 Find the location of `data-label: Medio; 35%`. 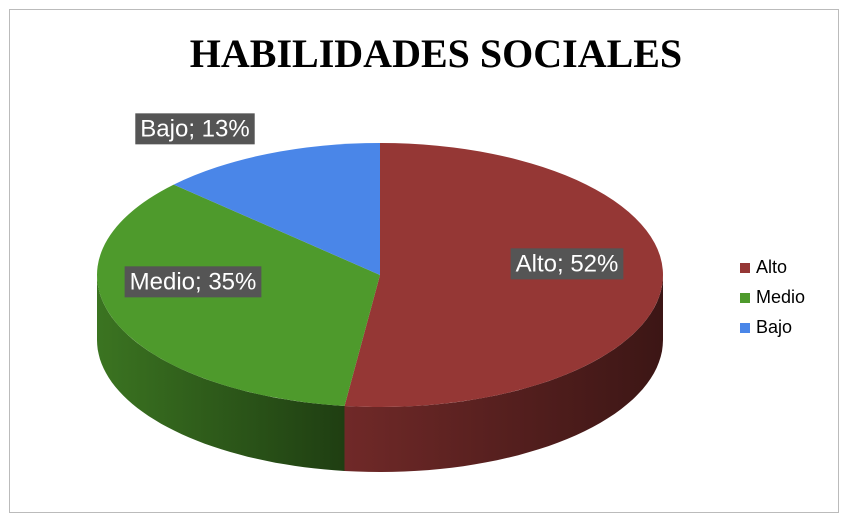

data-label: Medio; 35% is located at coordinates (193, 282).